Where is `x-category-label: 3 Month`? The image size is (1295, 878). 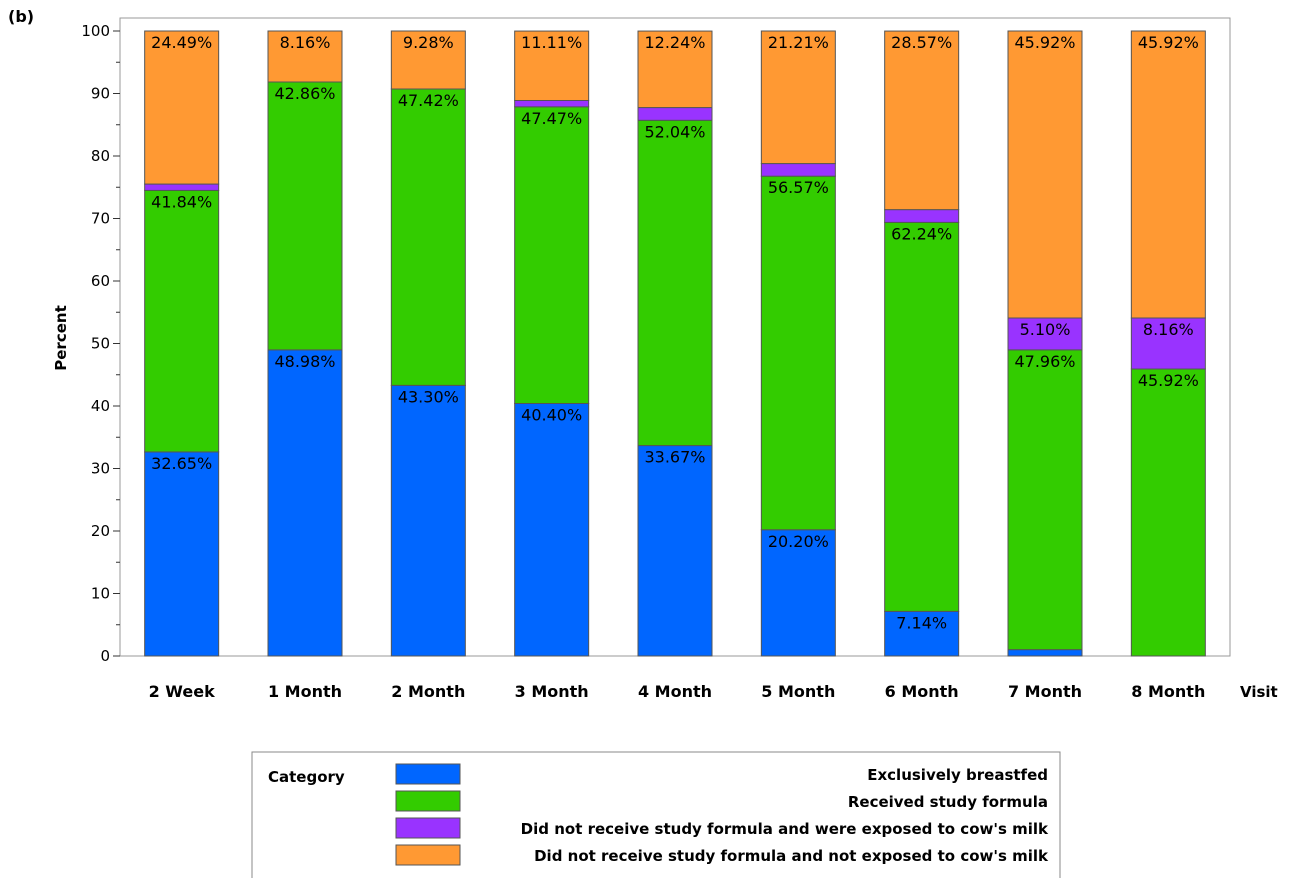 x-category-label: 3 Month is located at coordinates (552, 691).